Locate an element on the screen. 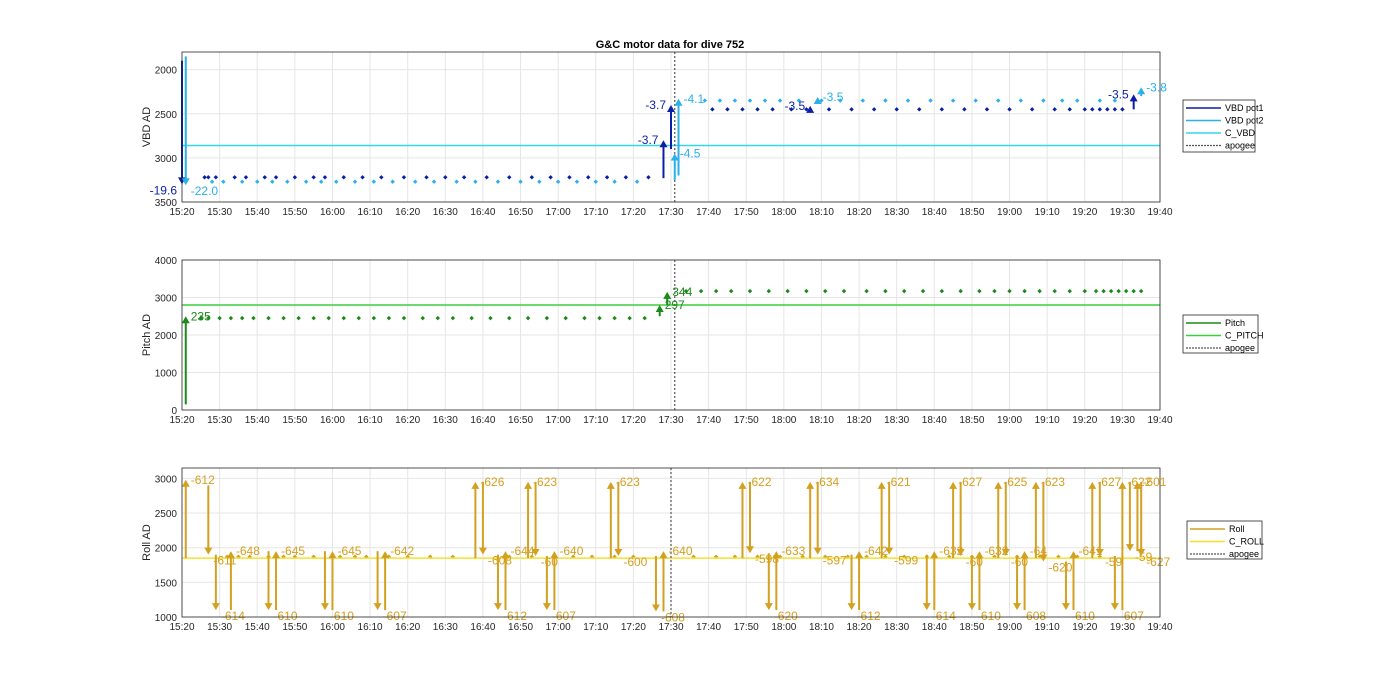 This screenshot has height=693, width=1400. data-label: -622 is located at coordinates (1139, 482).